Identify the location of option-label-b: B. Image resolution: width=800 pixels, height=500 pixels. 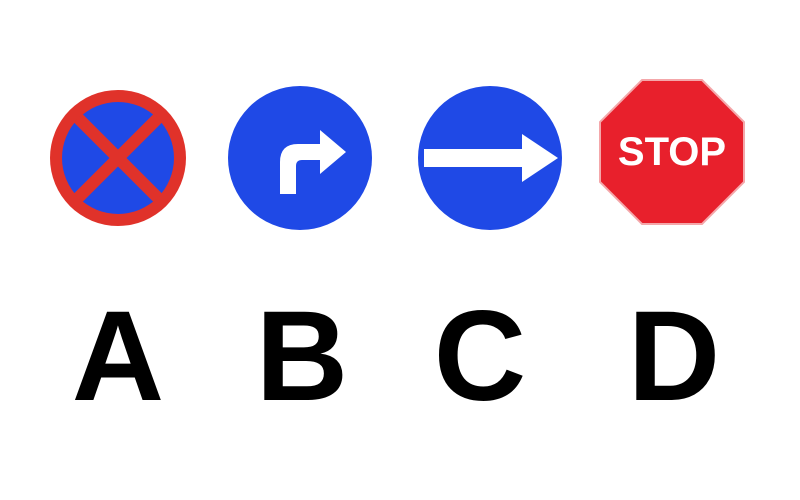
(302, 356).